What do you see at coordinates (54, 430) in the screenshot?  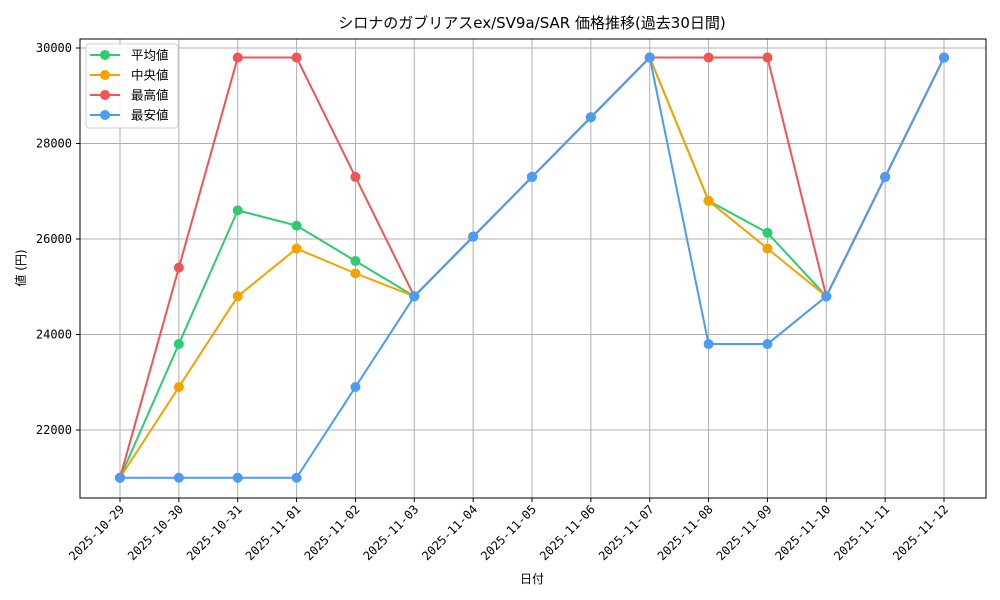 I see `y-tick-label: 22000` at bounding box center [54, 430].